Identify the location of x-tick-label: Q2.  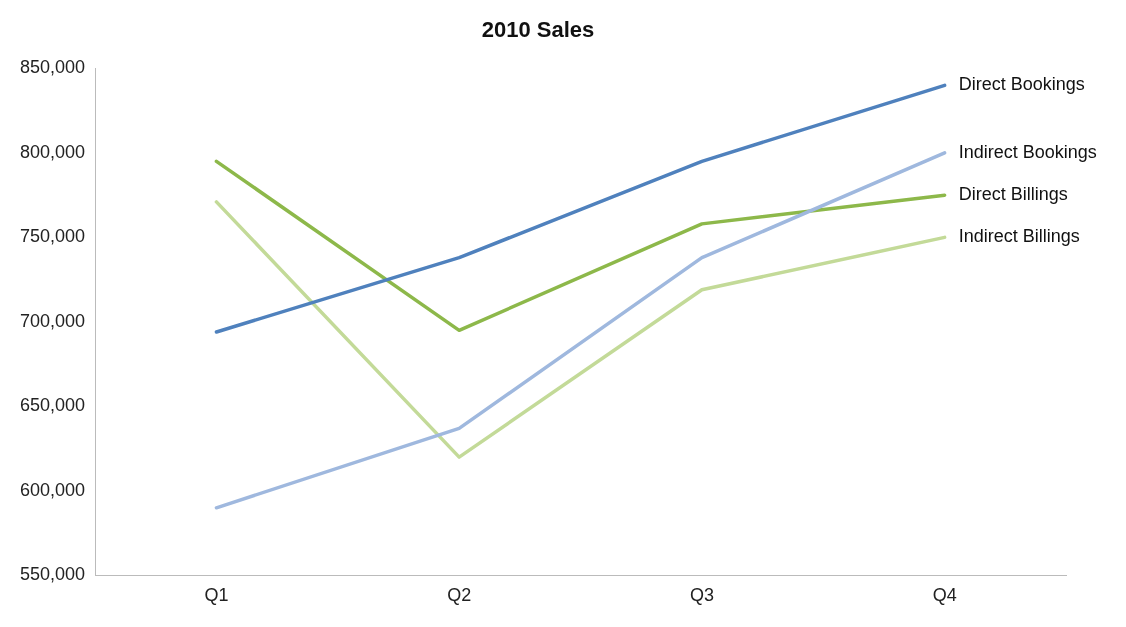
(459, 595).